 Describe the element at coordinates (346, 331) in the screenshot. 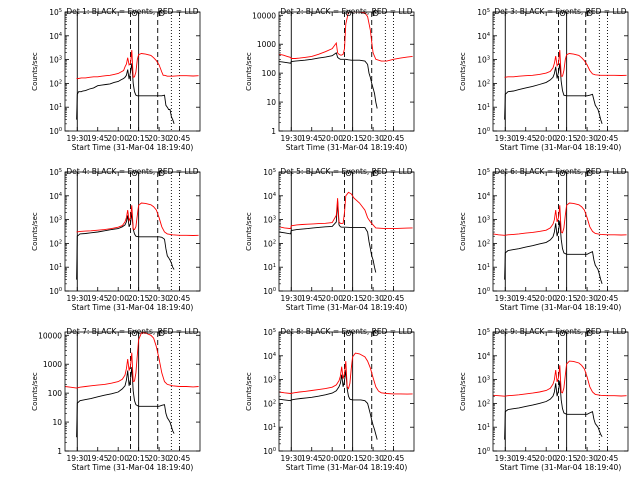

I see `panel-title: Det 8: BLACK = Events, RED = LLD` at that location.